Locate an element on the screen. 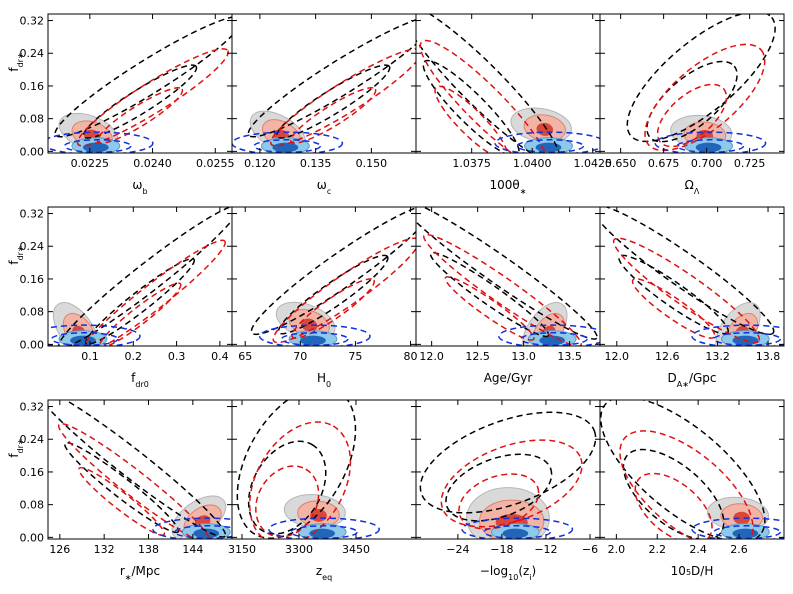  label-part: dr∗ is located at coordinates (20, 59).